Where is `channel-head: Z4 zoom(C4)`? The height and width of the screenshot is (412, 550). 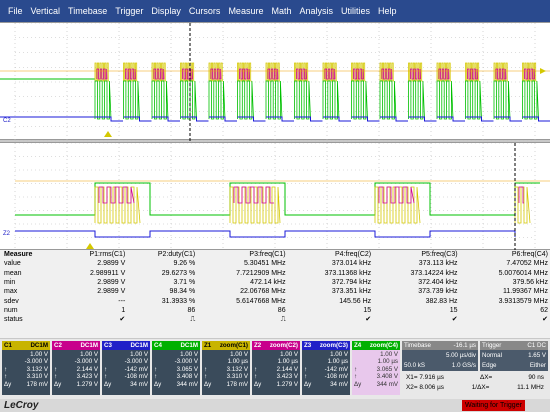
channel-head: Z4 zoom(C4) is located at coordinates (376, 345).